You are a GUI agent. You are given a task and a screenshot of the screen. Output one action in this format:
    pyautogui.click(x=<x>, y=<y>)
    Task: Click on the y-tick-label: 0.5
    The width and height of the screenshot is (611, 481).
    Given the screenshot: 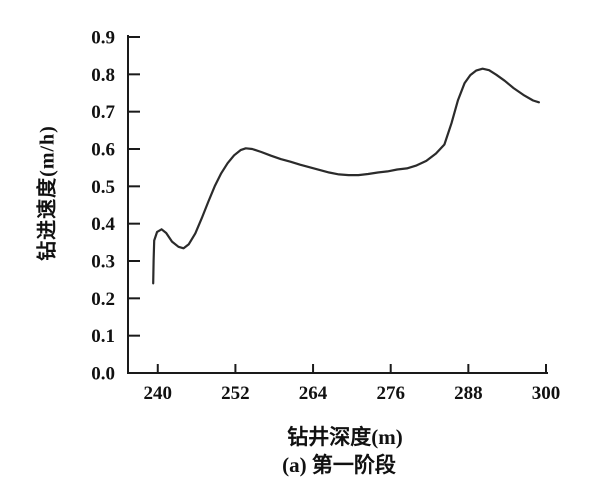 What is the action you would take?
    pyautogui.click(x=103, y=187)
    